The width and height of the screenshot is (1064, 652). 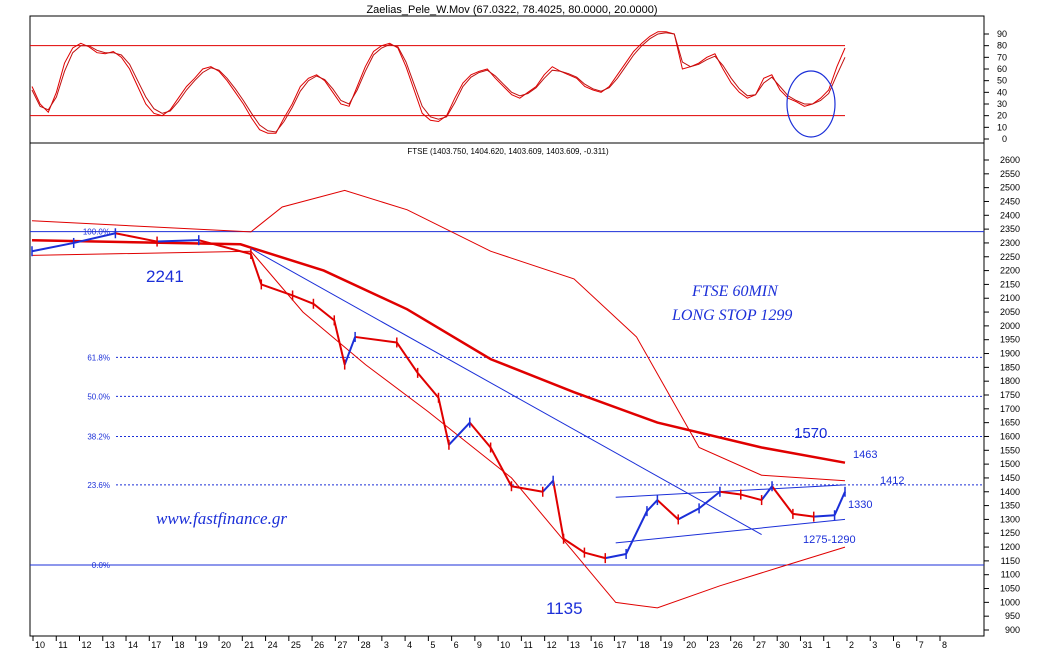 What do you see at coordinates (1010, 547) in the screenshot?
I see `price-y-tick-label: 1200` at bounding box center [1010, 547].